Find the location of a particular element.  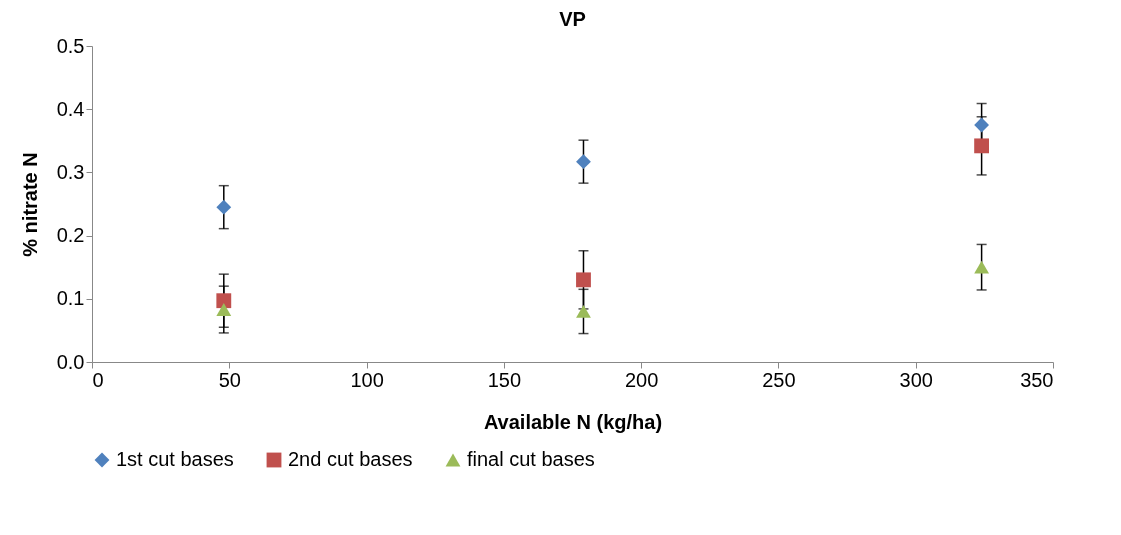

legend-label: 2nd cut bases is located at coordinates (350, 459).